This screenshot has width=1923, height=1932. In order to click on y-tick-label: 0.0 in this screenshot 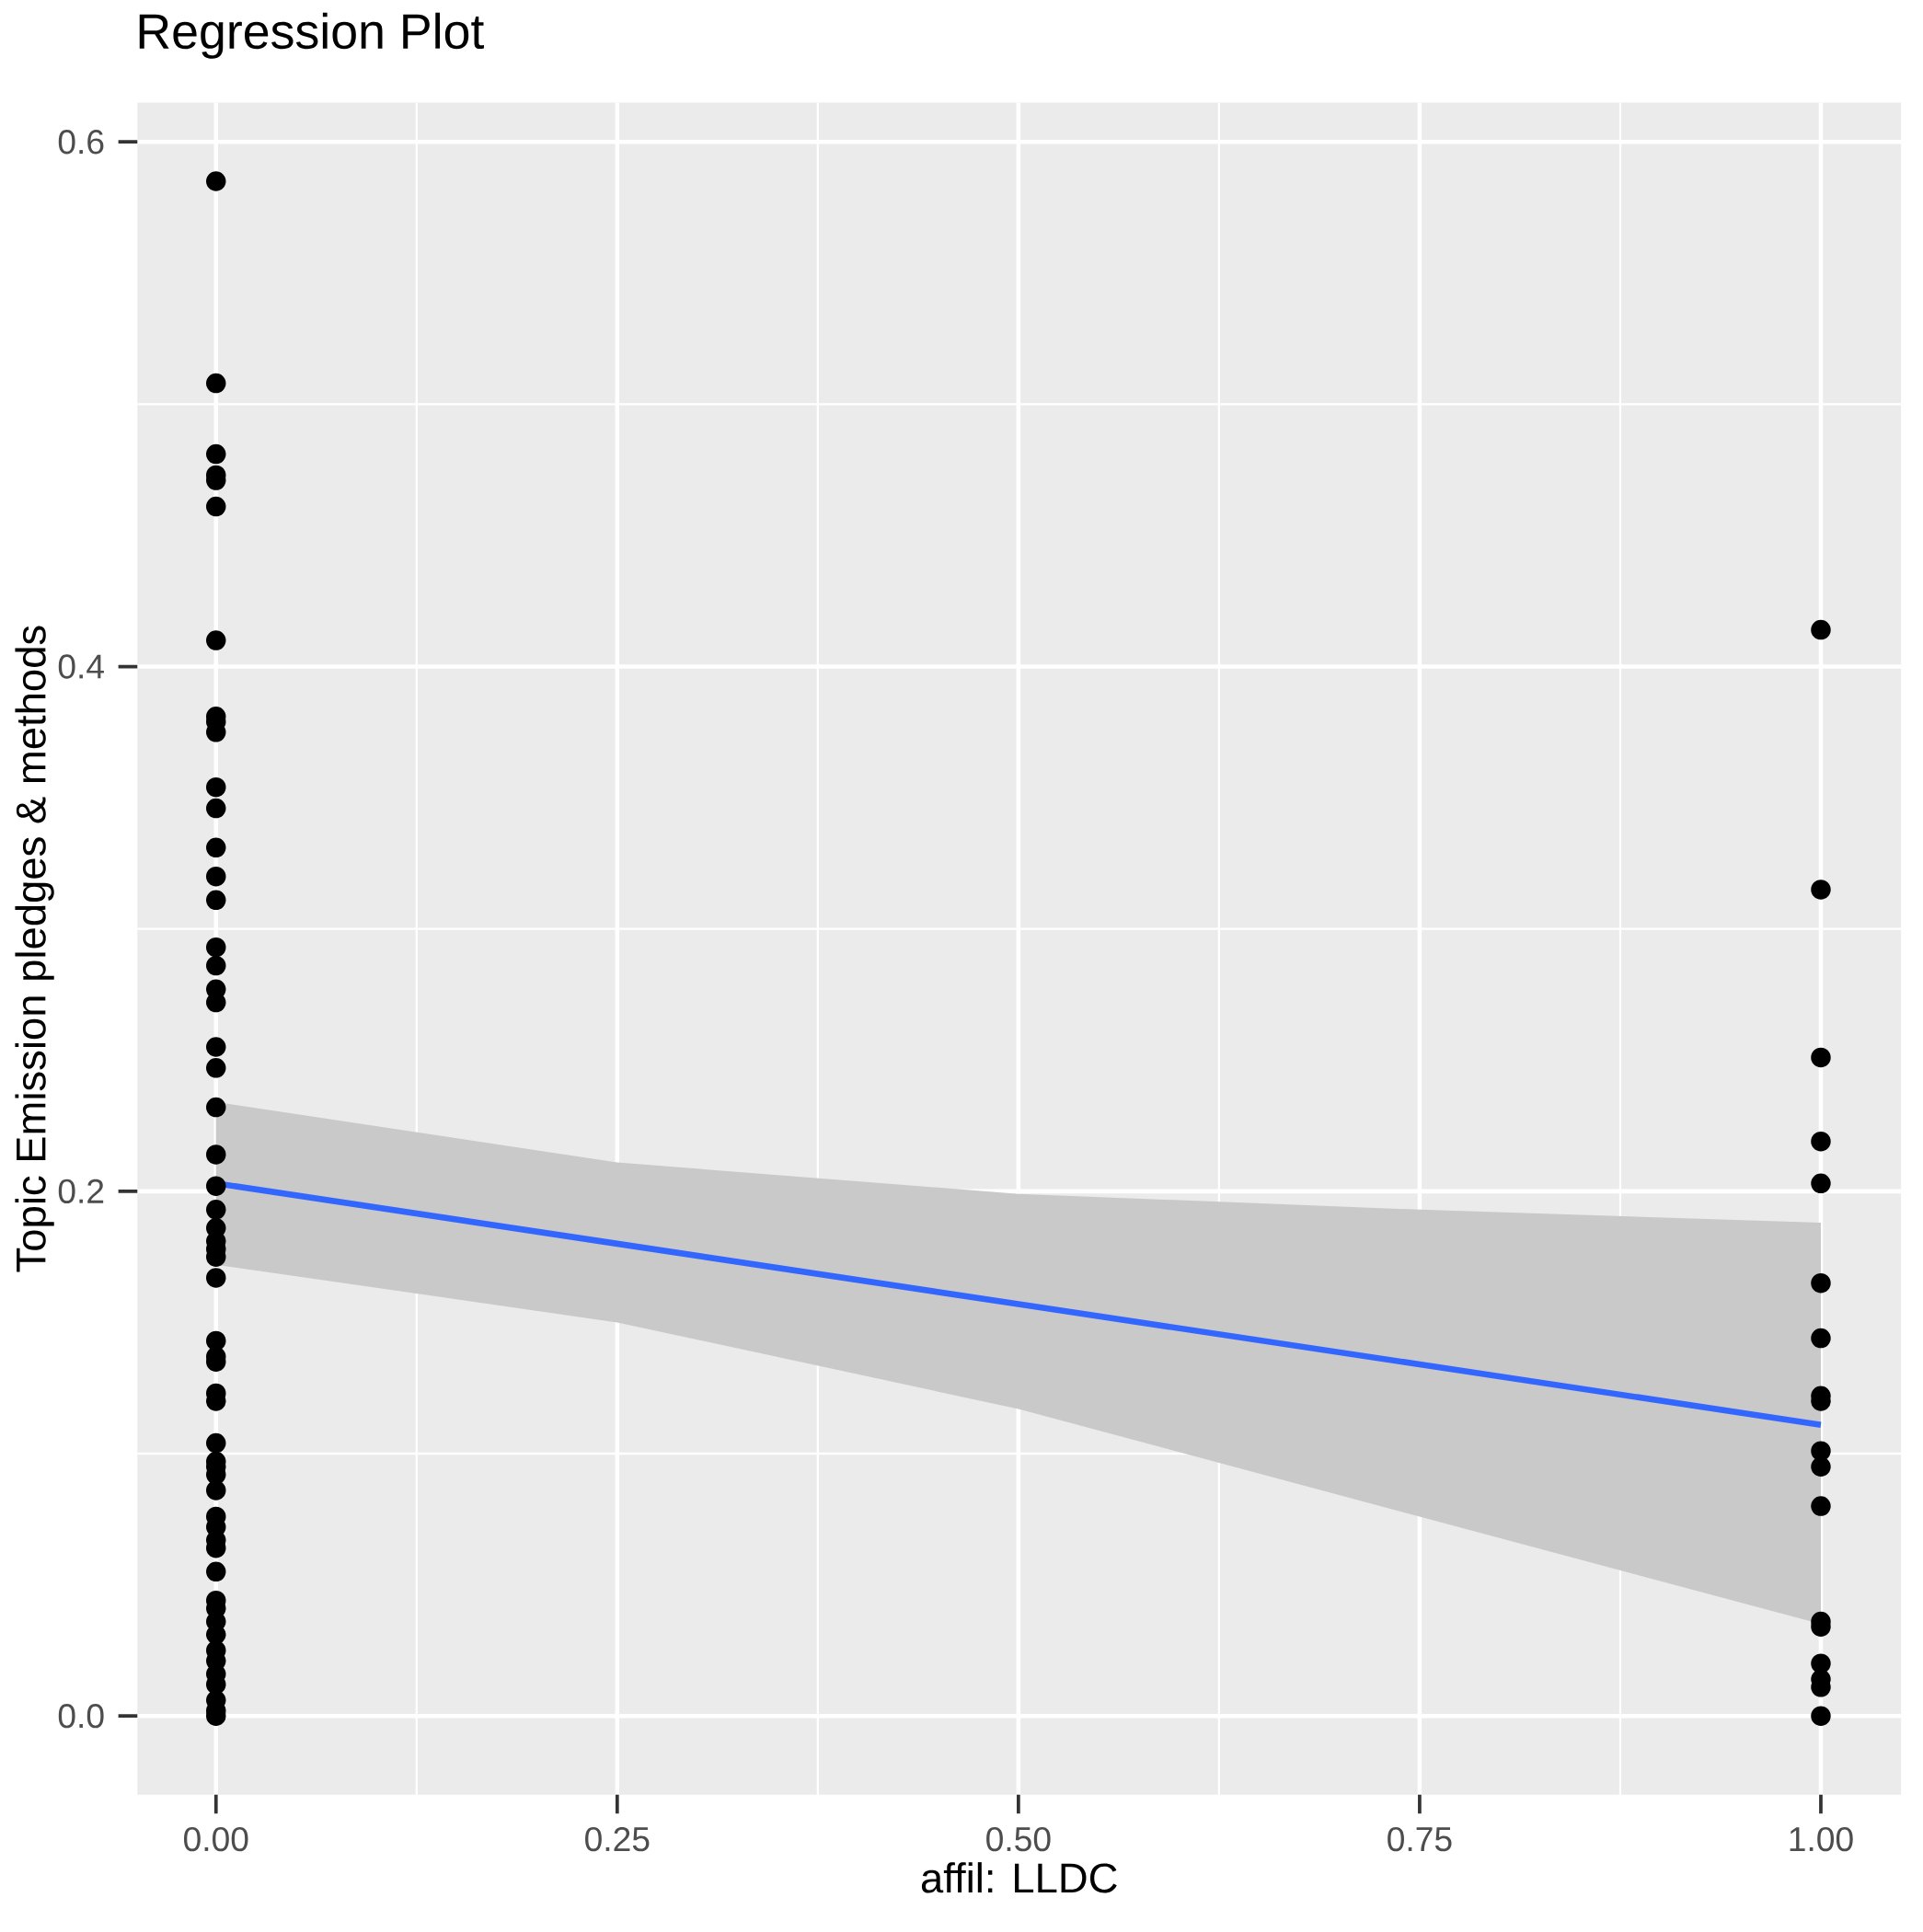, I will do `click(81, 1716)`.